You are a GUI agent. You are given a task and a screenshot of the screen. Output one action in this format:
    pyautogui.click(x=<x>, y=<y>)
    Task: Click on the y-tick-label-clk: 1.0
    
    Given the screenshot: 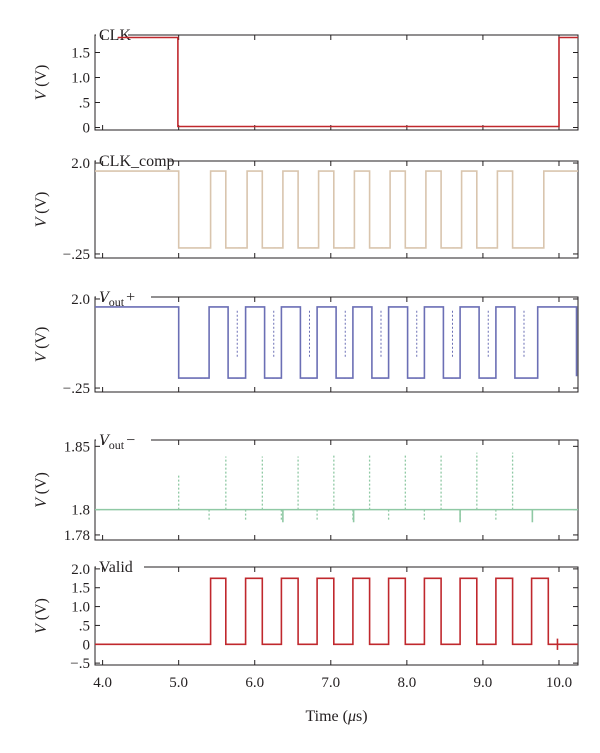 What is the action you would take?
    pyautogui.click(x=80, y=79)
    